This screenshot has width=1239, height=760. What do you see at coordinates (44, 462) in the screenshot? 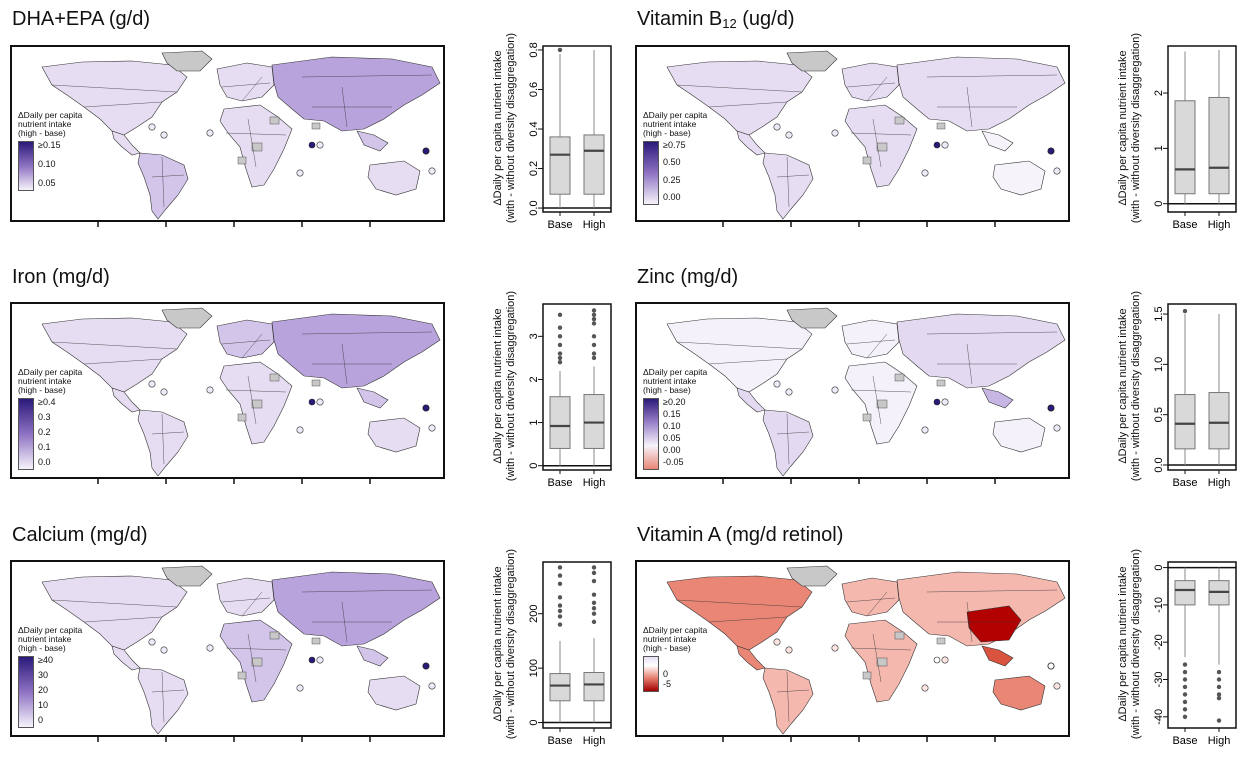
I see `legend-tick-label: 0.0` at bounding box center [44, 462].